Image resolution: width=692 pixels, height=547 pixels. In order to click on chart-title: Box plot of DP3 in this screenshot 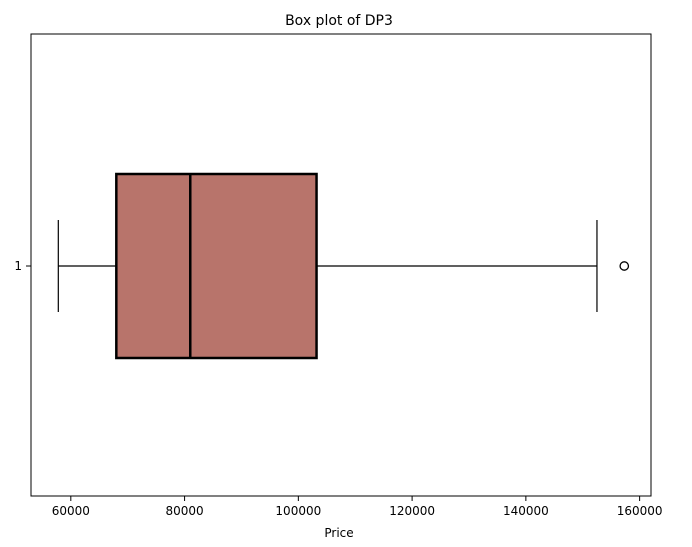, I will do `click(339, 21)`.